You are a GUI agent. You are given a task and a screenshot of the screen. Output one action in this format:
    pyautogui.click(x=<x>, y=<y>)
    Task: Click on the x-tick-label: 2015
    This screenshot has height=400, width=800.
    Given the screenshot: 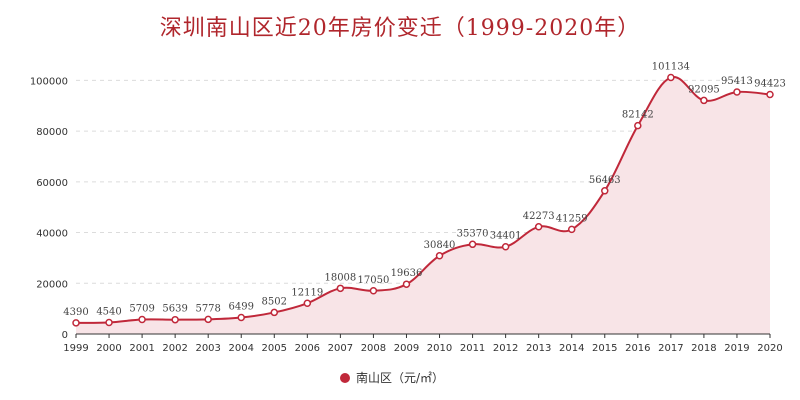 What is the action you would take?
    pyautogui.click(x=604, y=348)
    